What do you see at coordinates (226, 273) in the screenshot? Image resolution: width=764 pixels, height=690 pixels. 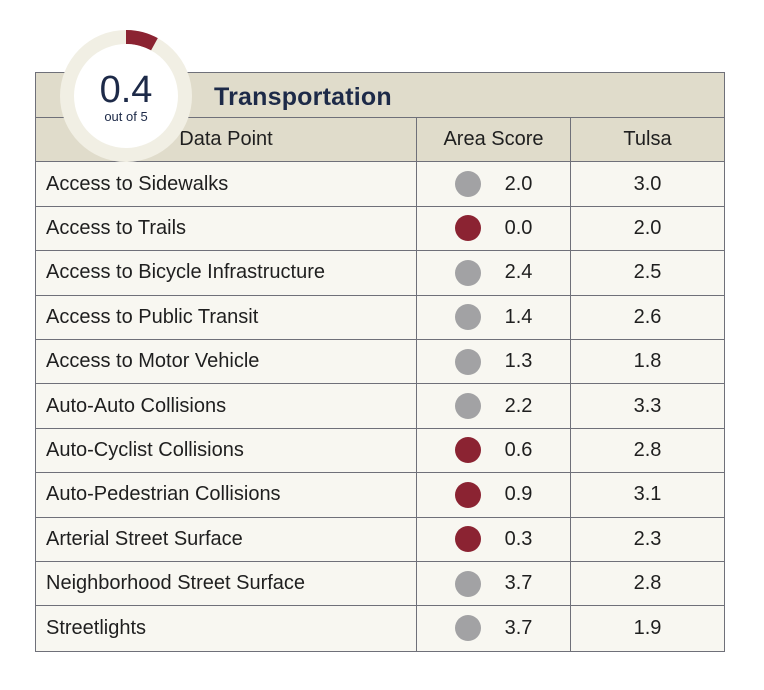 I see `data-point-label: Access to Bicycle Infrastructure` at bounding box center [226, 273].